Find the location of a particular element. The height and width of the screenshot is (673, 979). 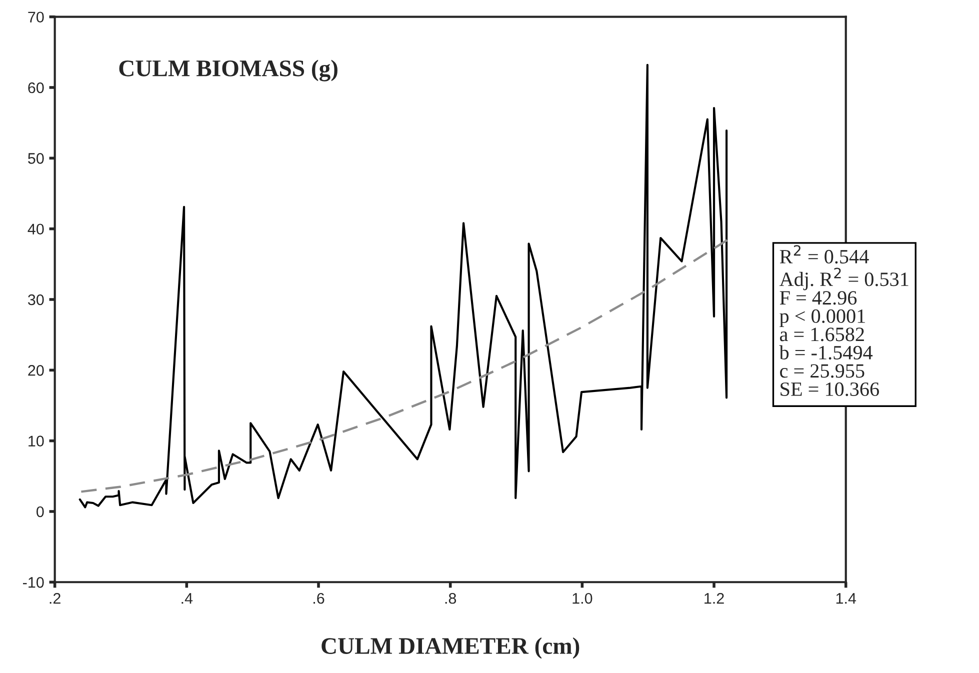

x-tick-label: 1.0 is located at coordinates (582, 598).